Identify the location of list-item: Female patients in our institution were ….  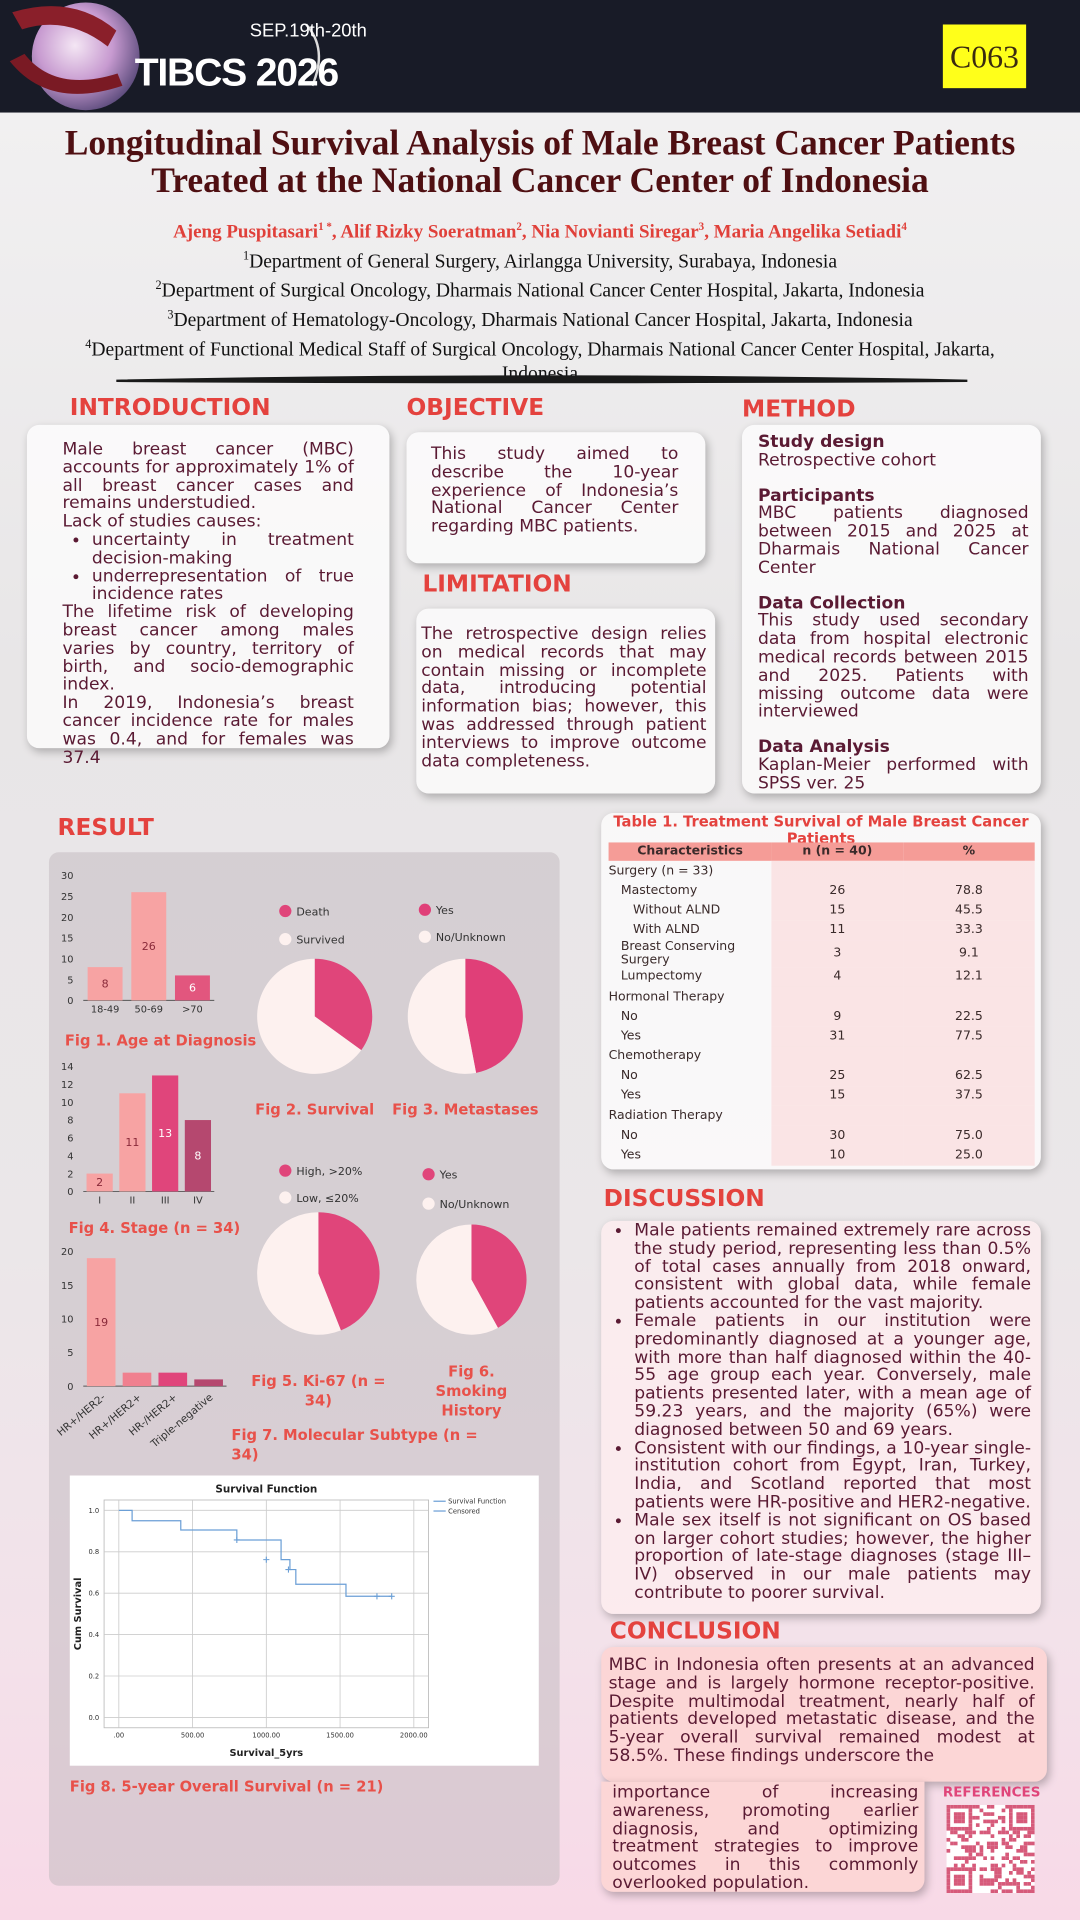
(832, 1376).